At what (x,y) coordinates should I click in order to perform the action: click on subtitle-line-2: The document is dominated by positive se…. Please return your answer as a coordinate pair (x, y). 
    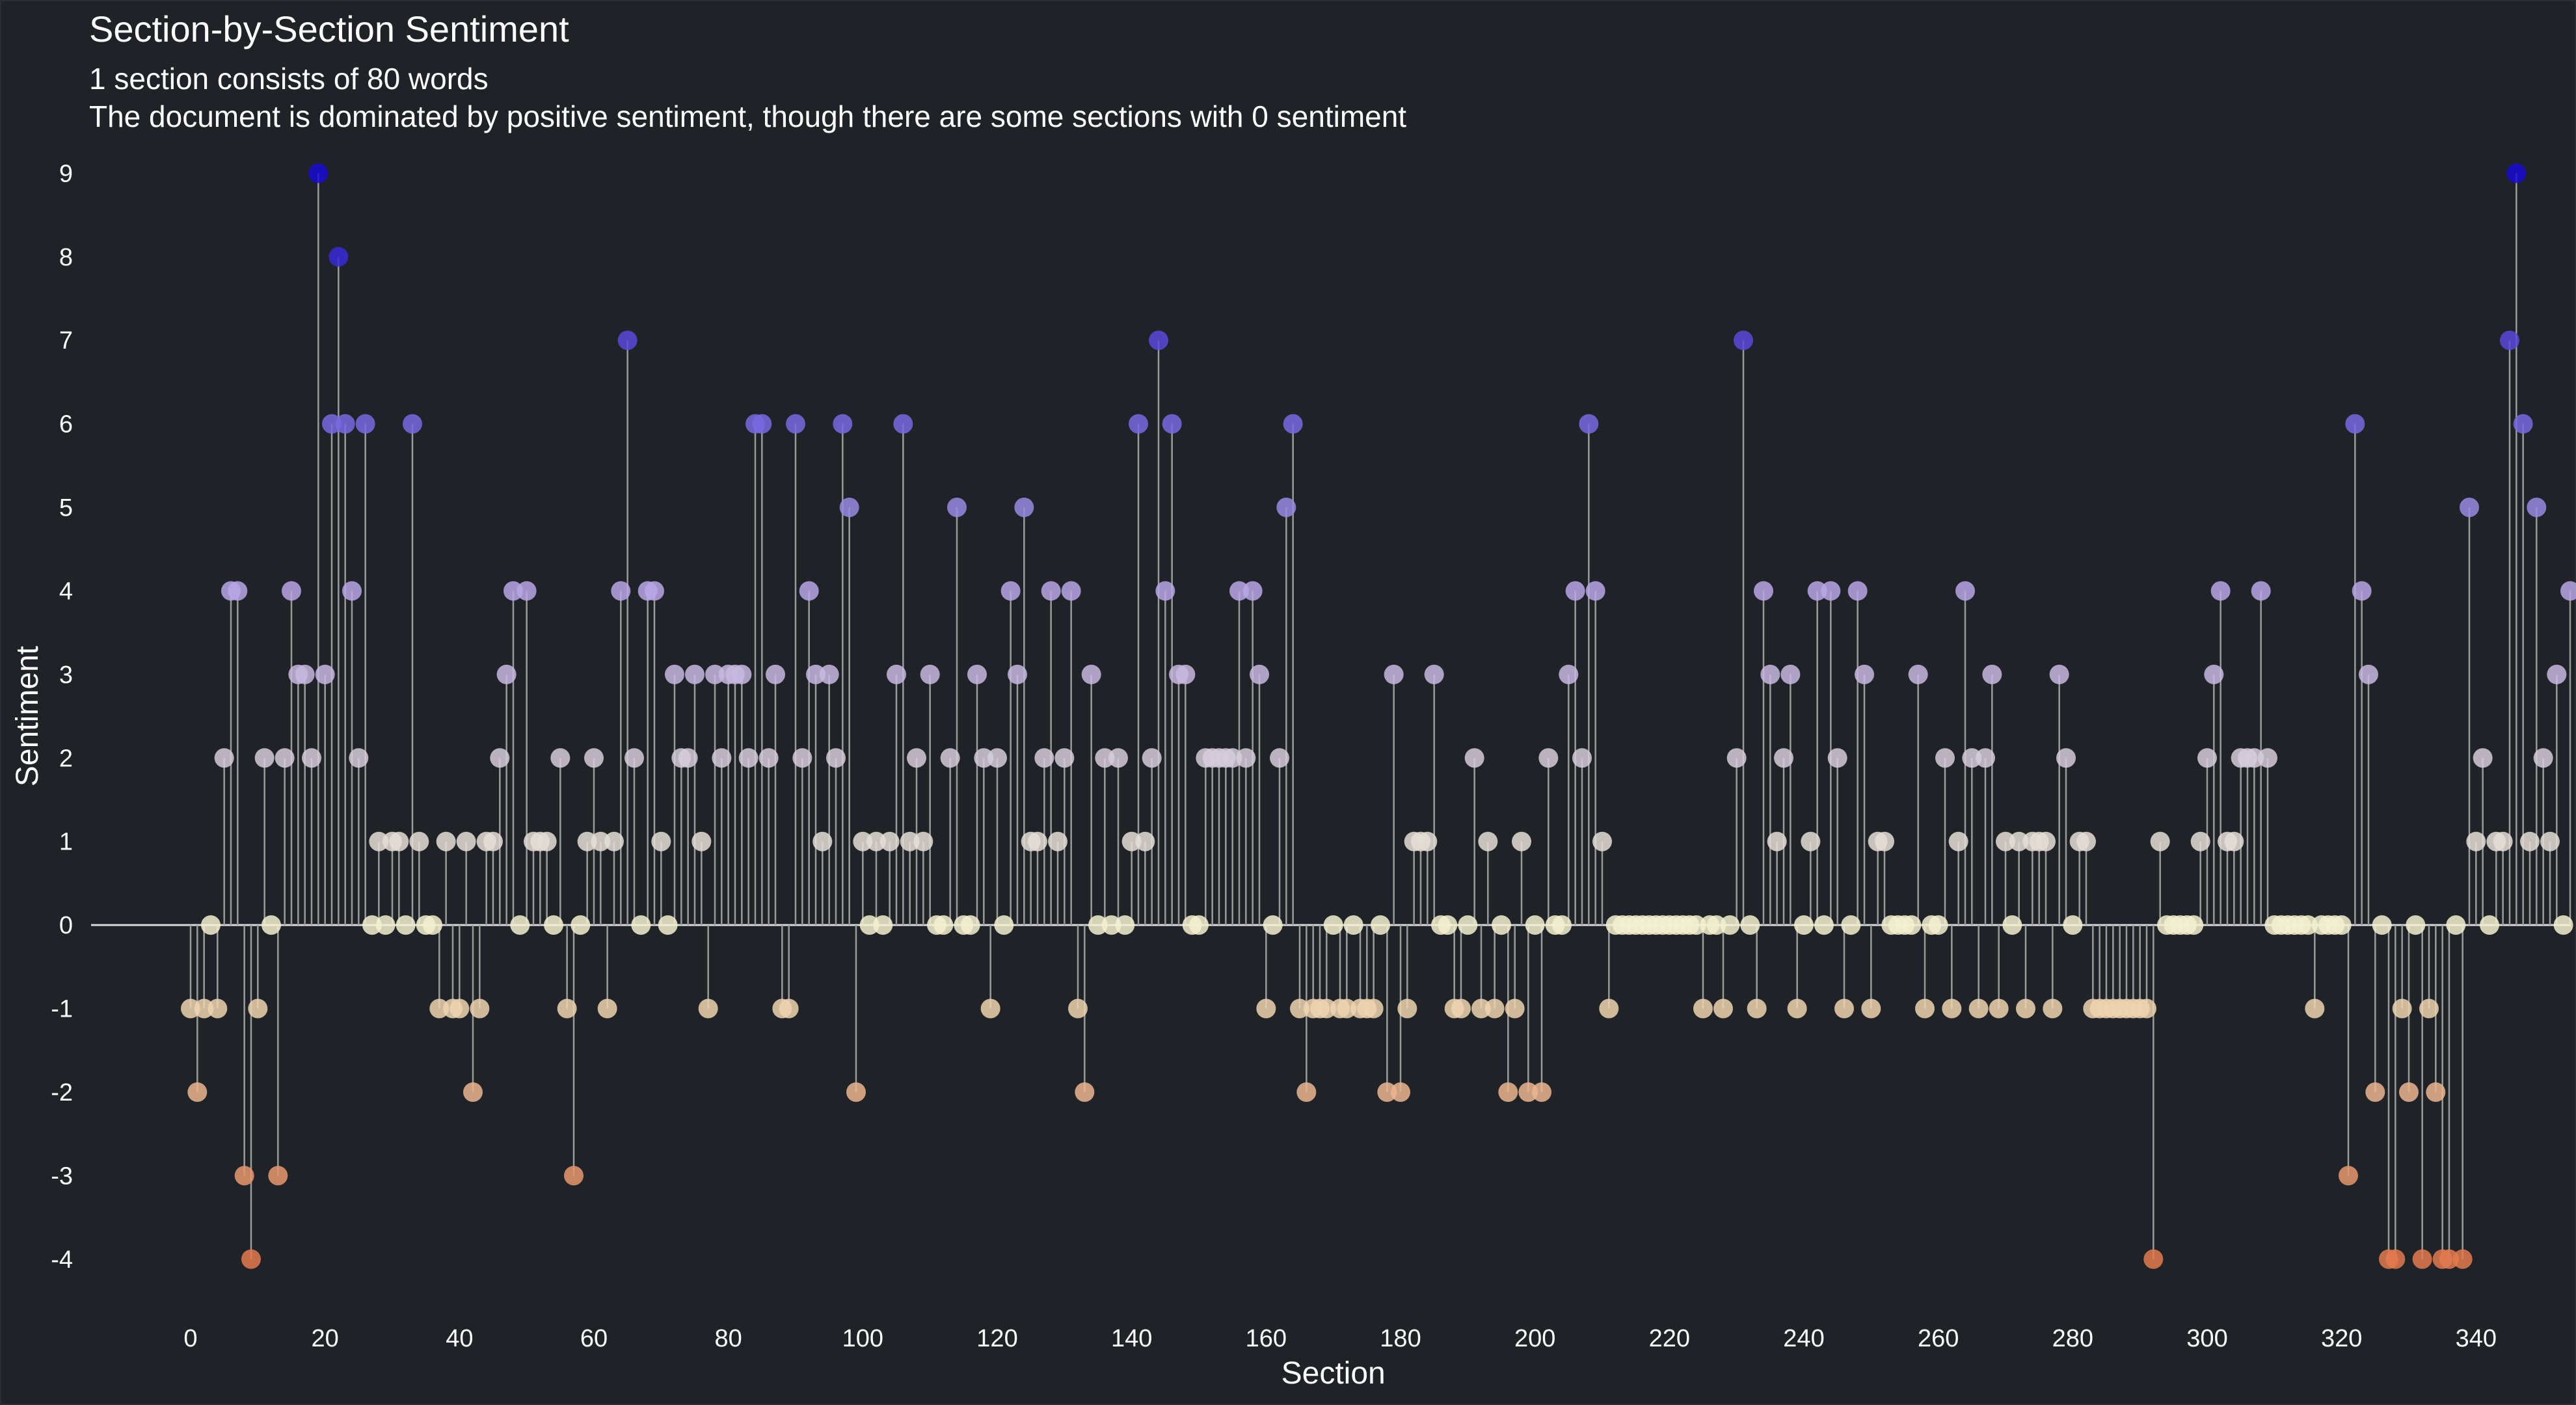
    Looking at the image, I should click on (748, 116).